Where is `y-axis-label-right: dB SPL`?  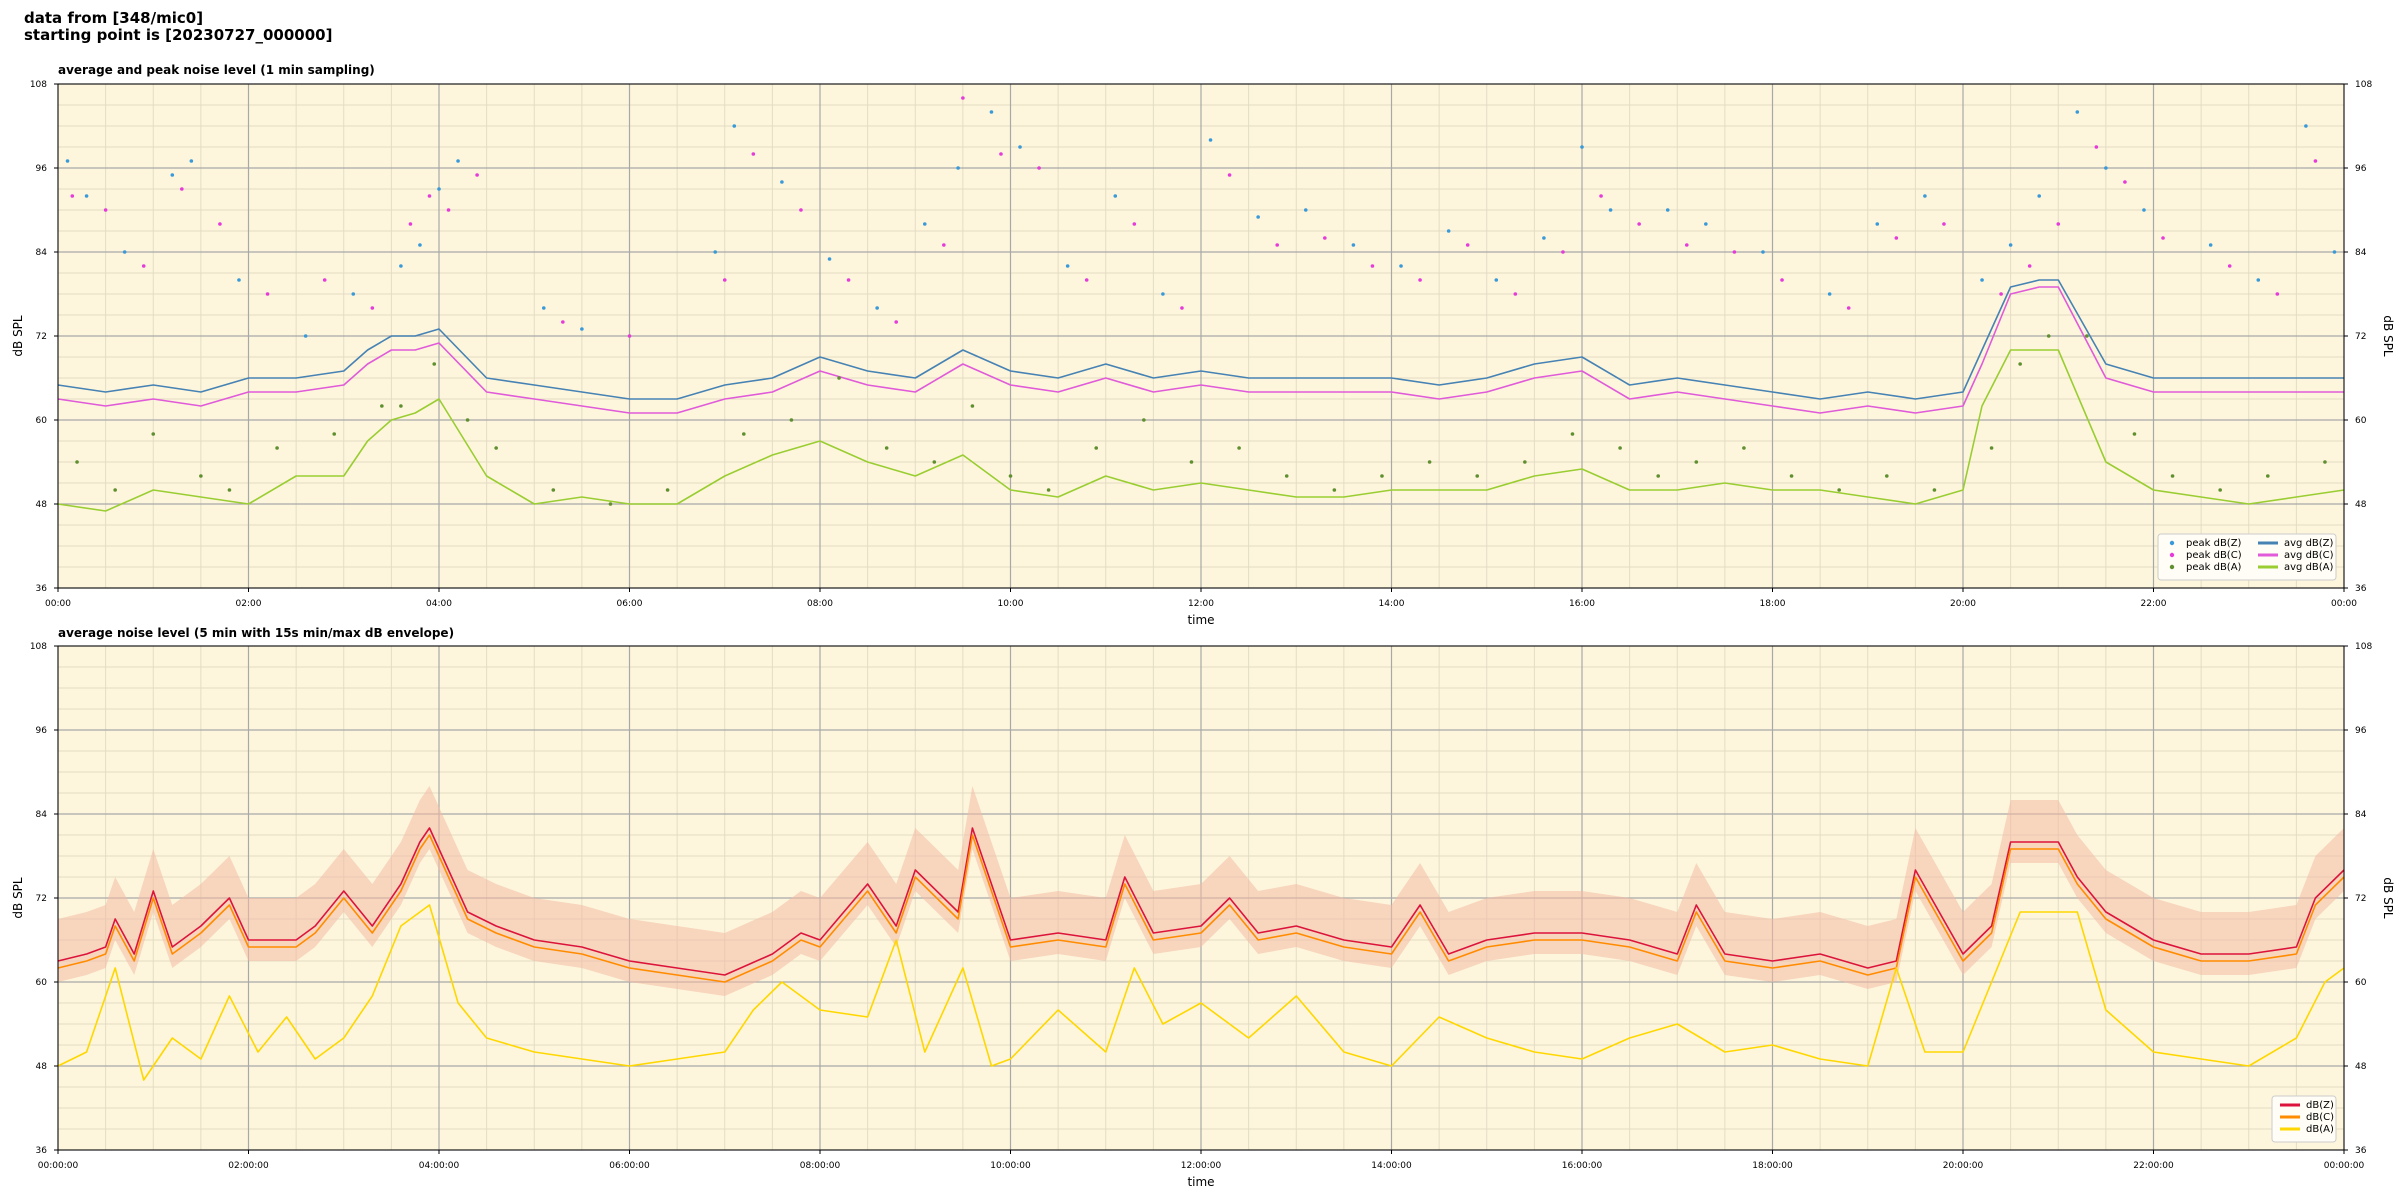 y-axis-label-right: dB SPL is located at coordinates (2388, 898).